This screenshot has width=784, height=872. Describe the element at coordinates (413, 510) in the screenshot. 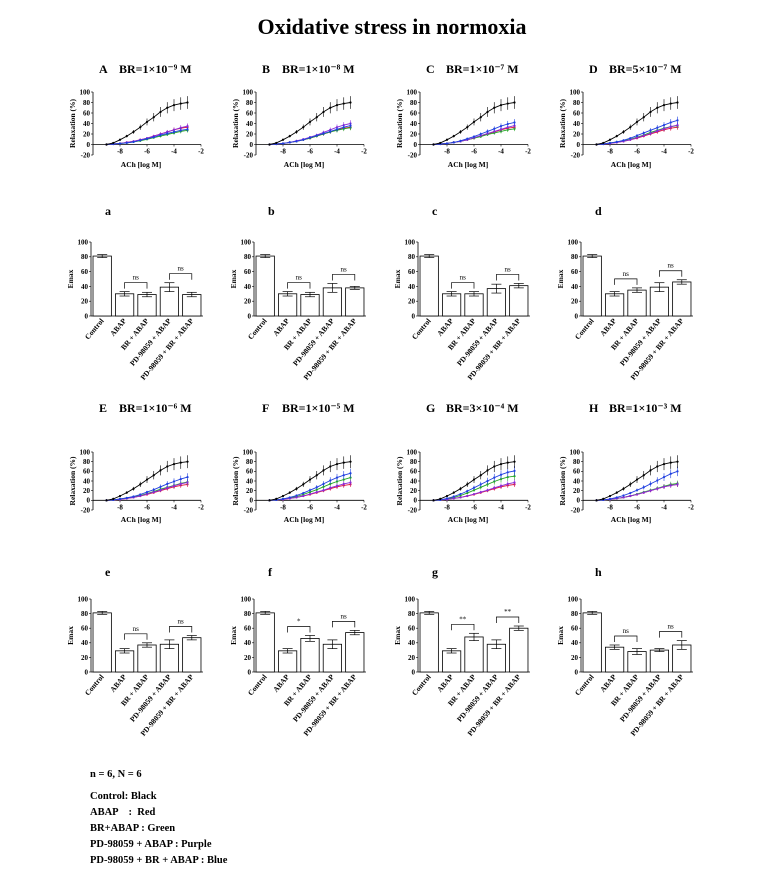

I see `y-tick-label: -20` at that location.